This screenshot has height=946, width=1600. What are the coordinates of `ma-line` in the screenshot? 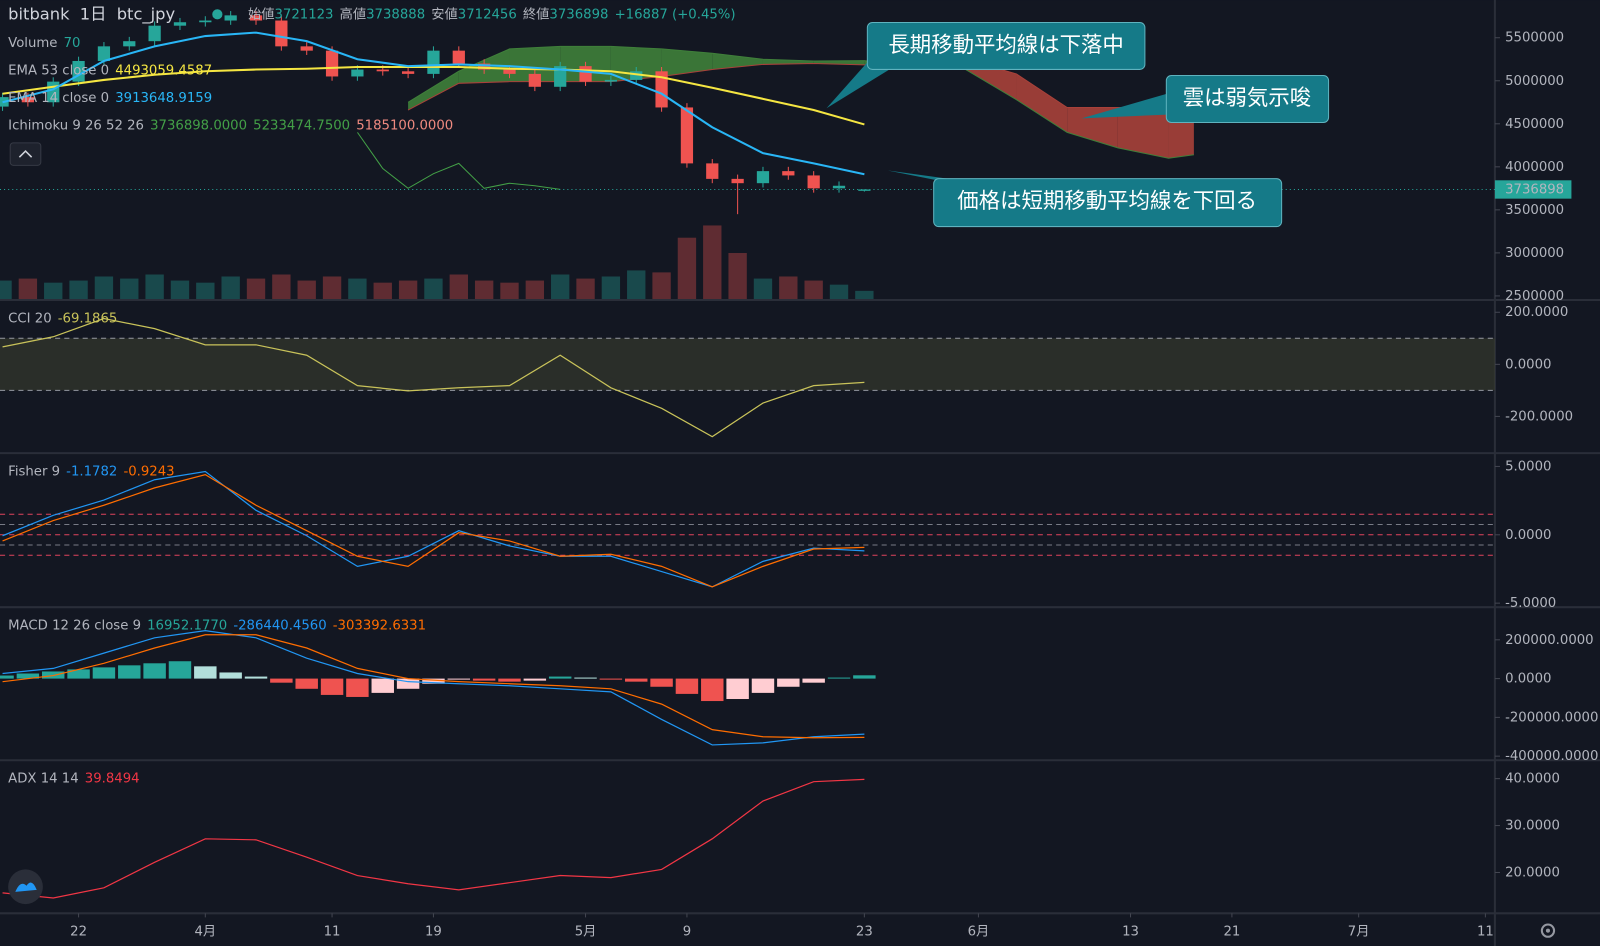 It's located at (433, 103).